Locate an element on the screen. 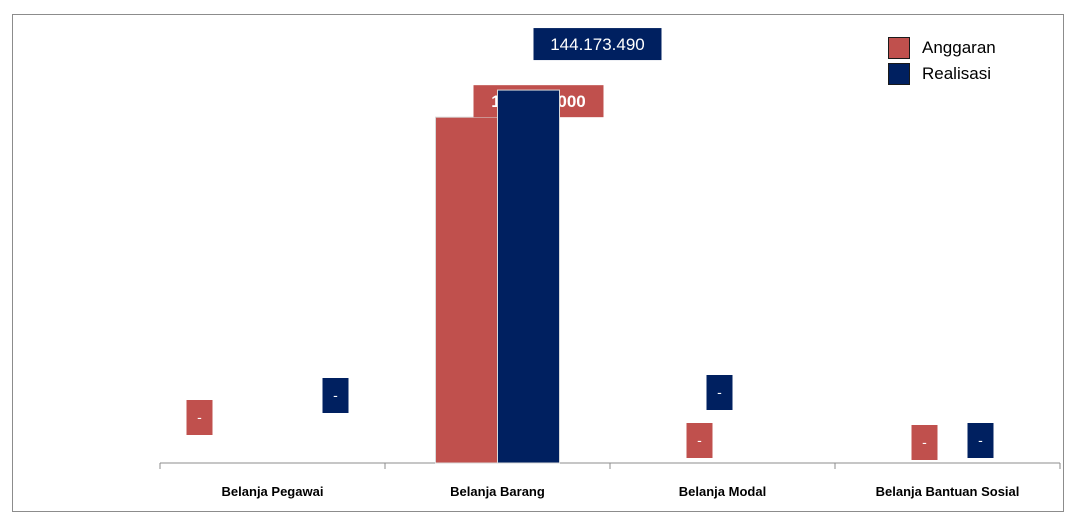 The width and height of the screenshot is (1071, 522). data-label-box-realisasi-belanja-bantuan-sosial is located at coordinates (980, 440).